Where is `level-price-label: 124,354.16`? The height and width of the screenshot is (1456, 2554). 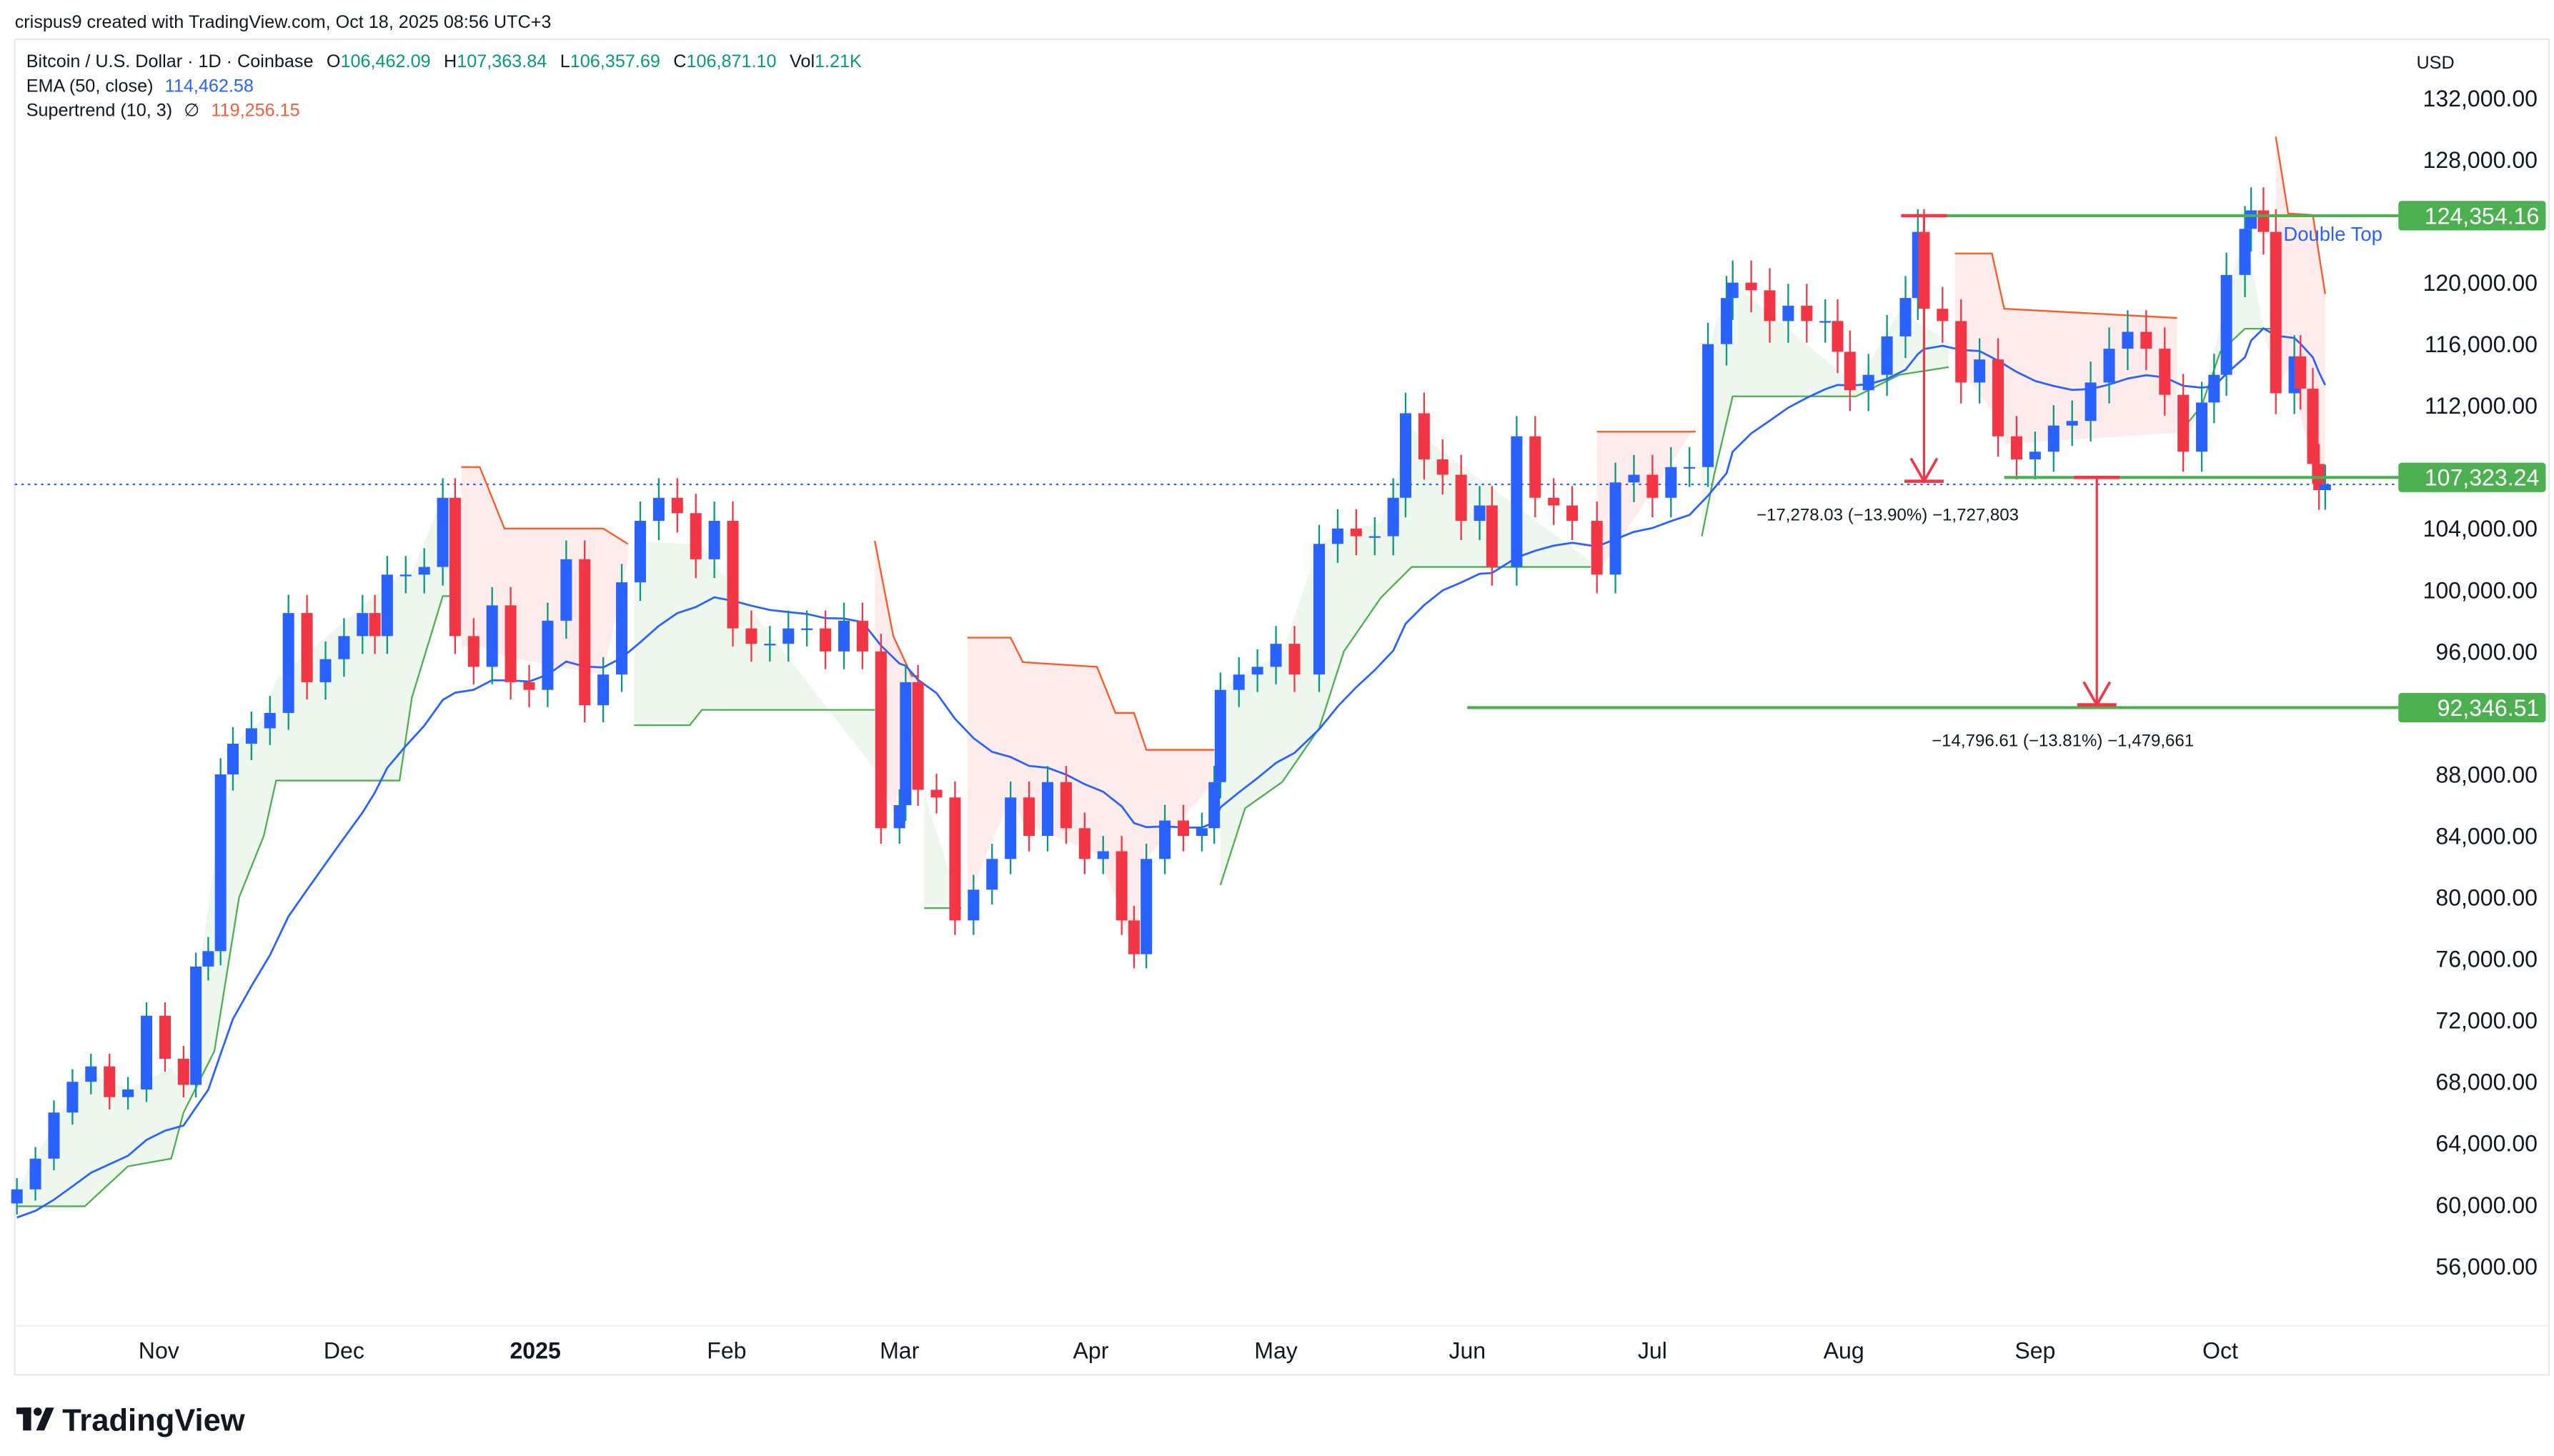
level-price-label: 124,354.16 is located at coordinates (2482, 216).